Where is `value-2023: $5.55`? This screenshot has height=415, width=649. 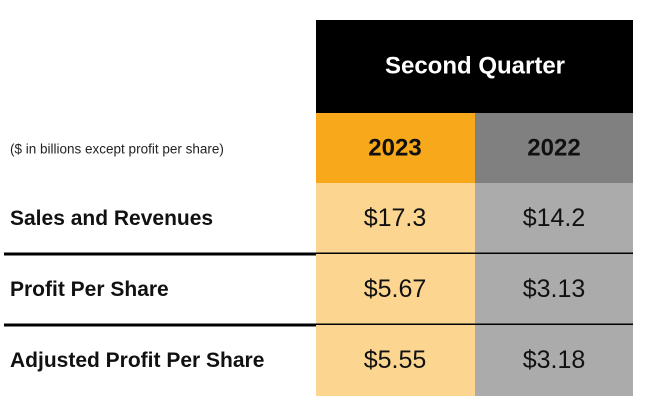
value-2023: $5.55 is located at coordinates (395, 360).